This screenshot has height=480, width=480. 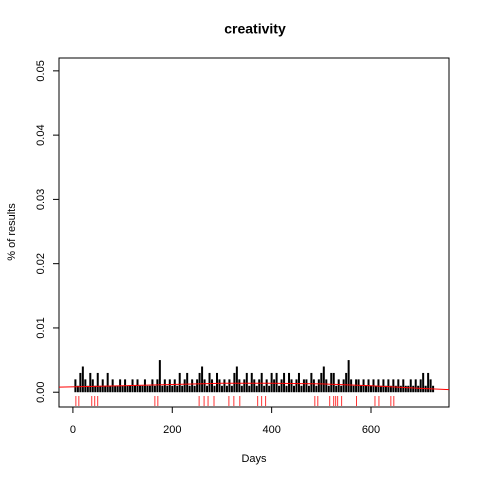 I want to click on x-tick-label: 200, so click(x=172, y=430).